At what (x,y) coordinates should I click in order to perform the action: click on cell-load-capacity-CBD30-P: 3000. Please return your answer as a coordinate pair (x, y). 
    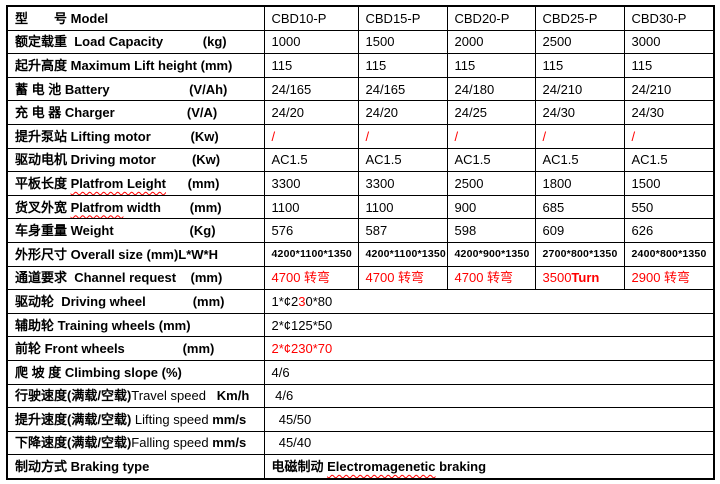
    Looking at the image, I should click on (669, 42).